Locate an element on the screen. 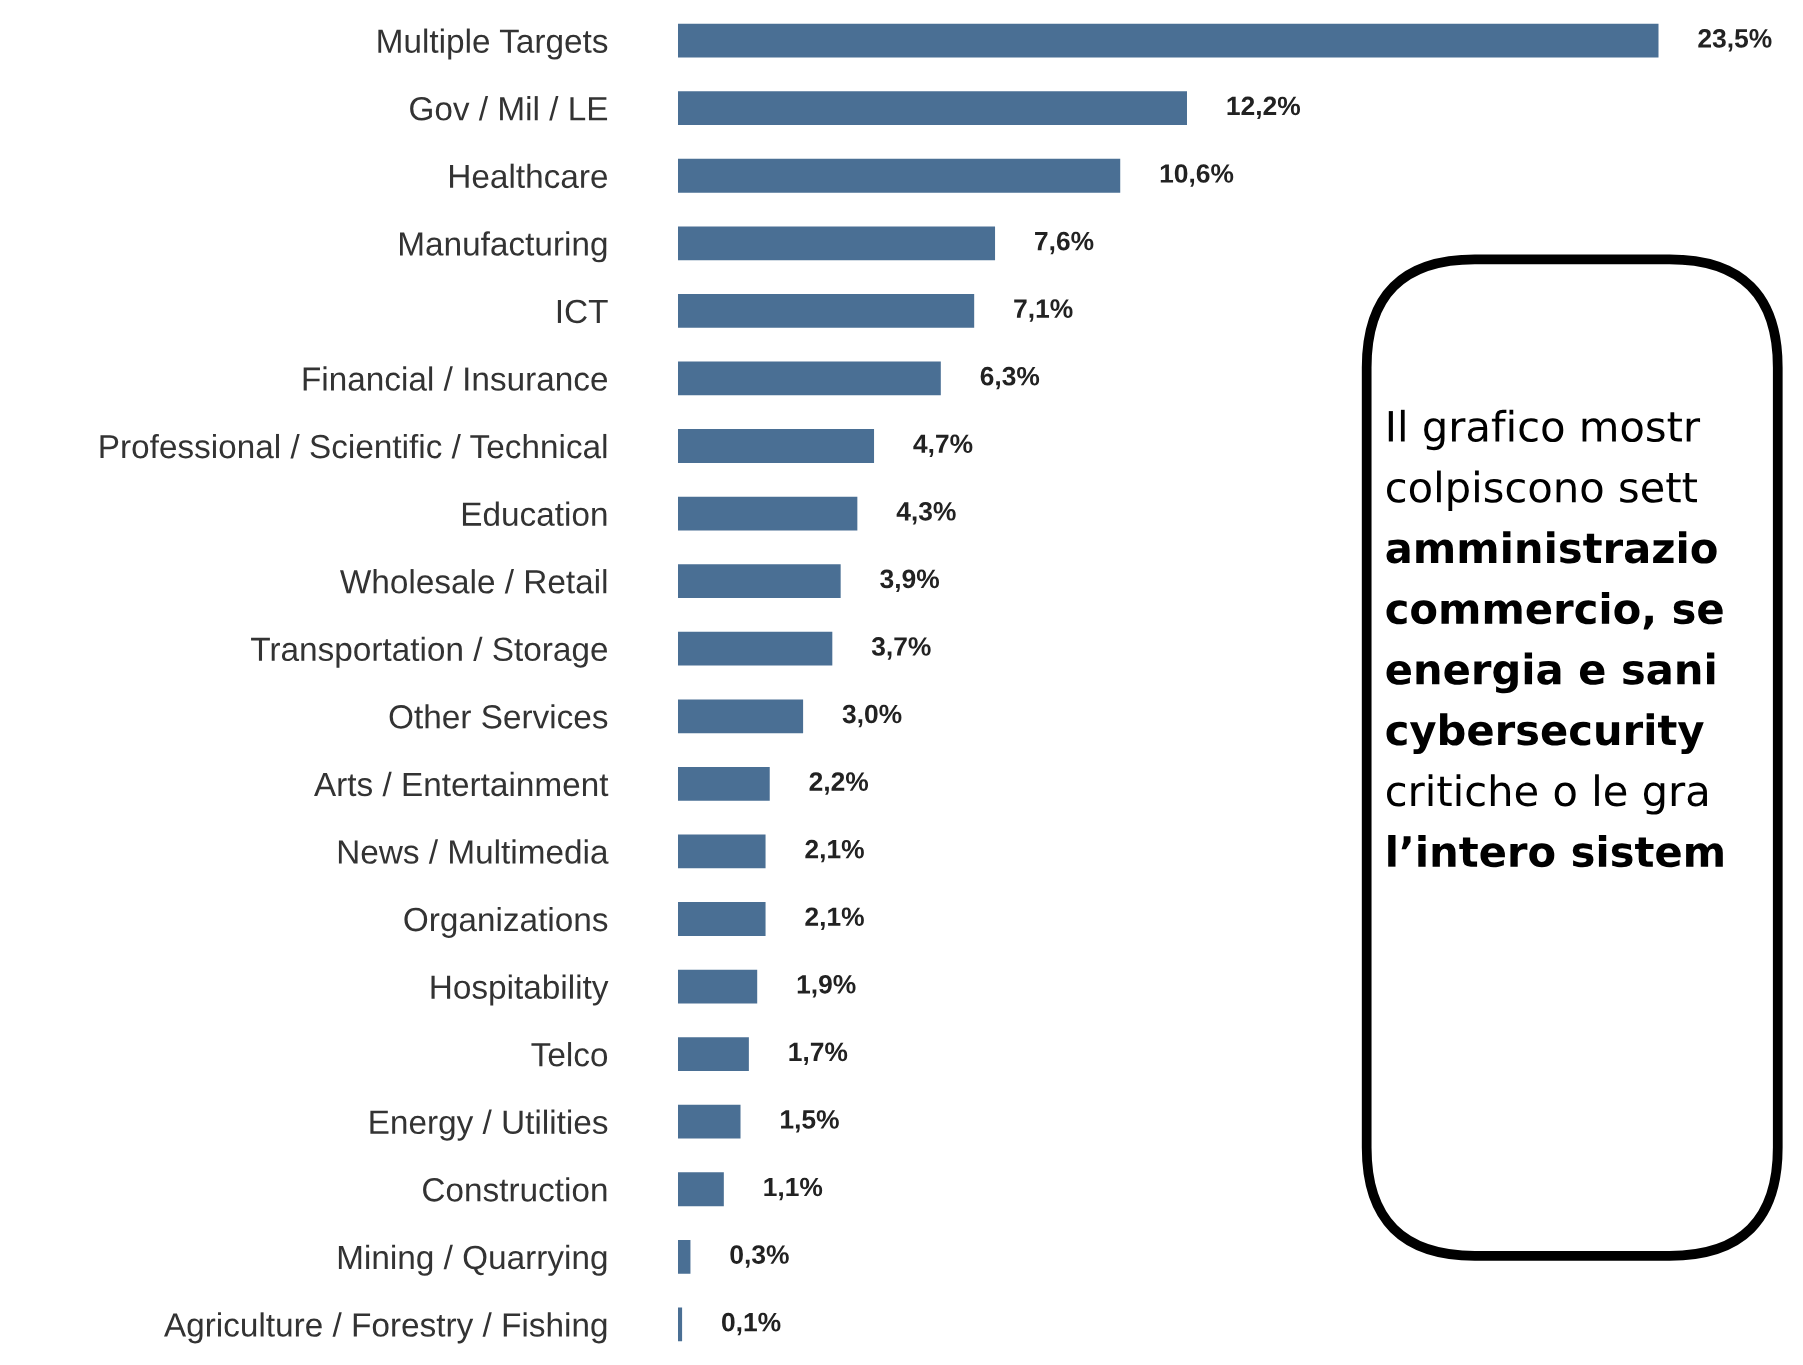 This screenshot has width=1803, height=1365. annotation: cybersecurity is located at coordinates (1545, 734).